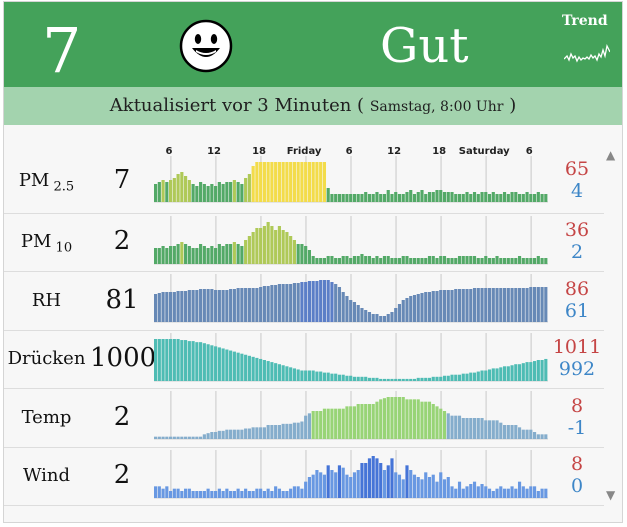 Image resolution: width=627 pixels, height=527 pixels. I want to click on trend-button: Trend, so click(585, 21).